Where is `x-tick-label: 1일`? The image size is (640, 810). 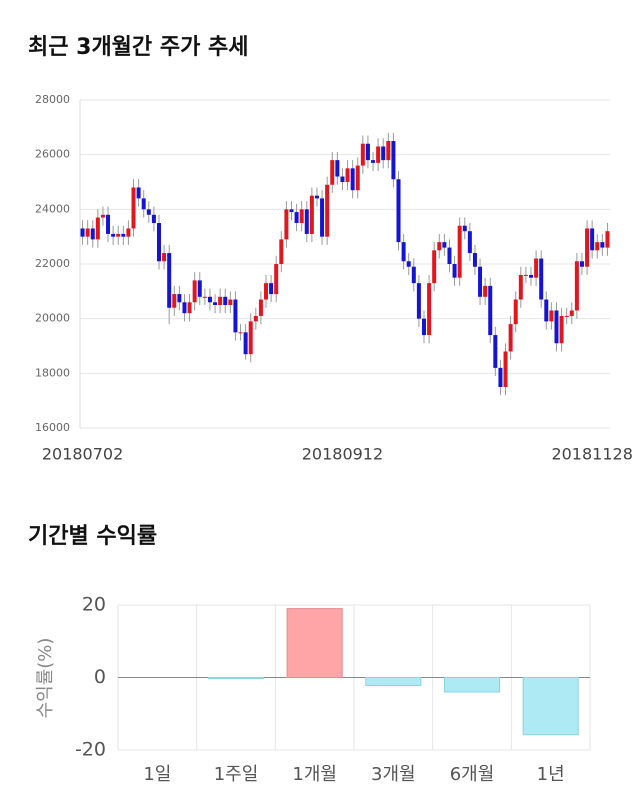
x-tick-label: 1일 is located at coordinates (157, 774).